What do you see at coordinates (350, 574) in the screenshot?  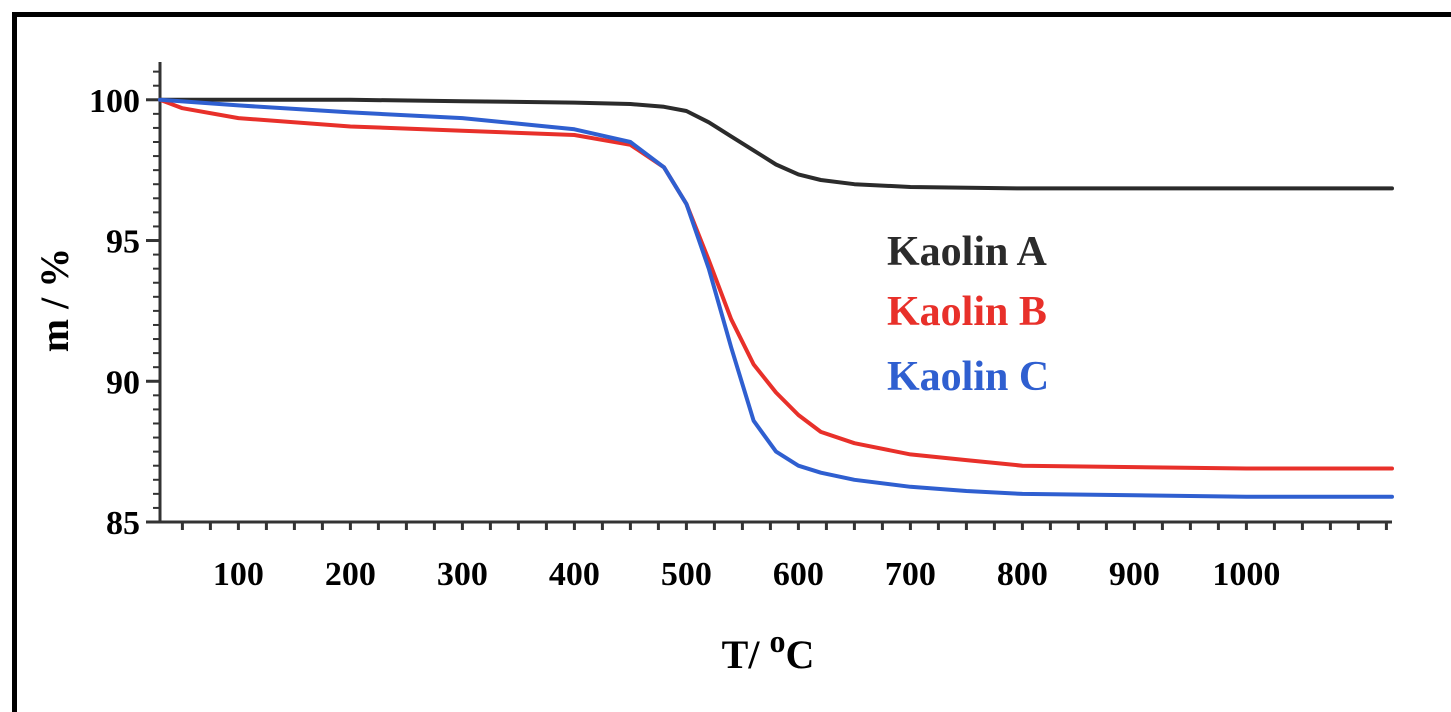 I see `x-tick-label: 200` at bounding box center [350, 574].